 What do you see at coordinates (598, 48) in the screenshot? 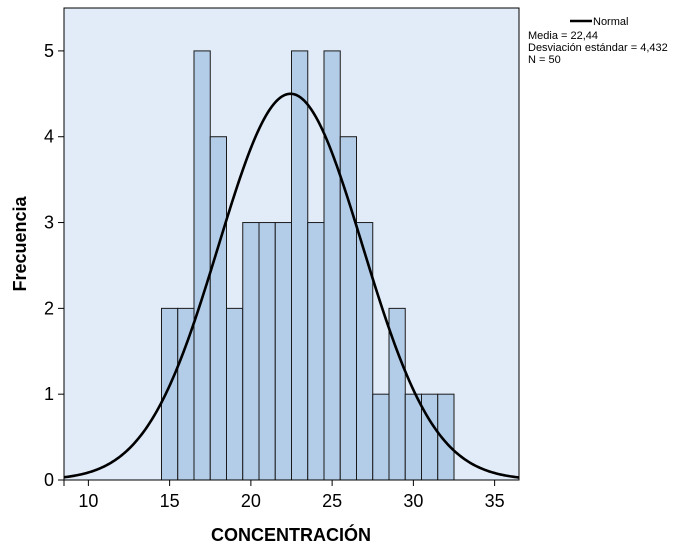
I see `legend-std-dev: Desviación estándar = 4,432` at bounding box center [598, 48].